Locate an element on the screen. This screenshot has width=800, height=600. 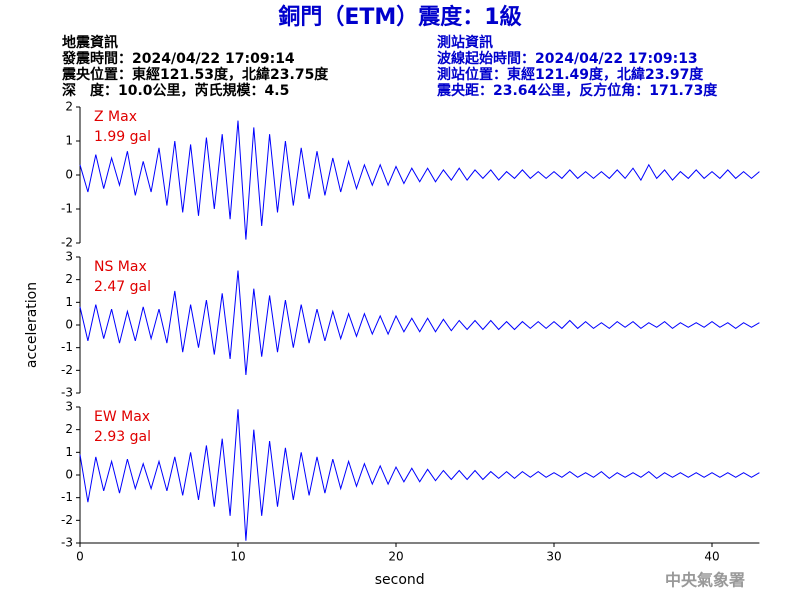
annotation: 2.47 gal is located at coordinates (122, 287).